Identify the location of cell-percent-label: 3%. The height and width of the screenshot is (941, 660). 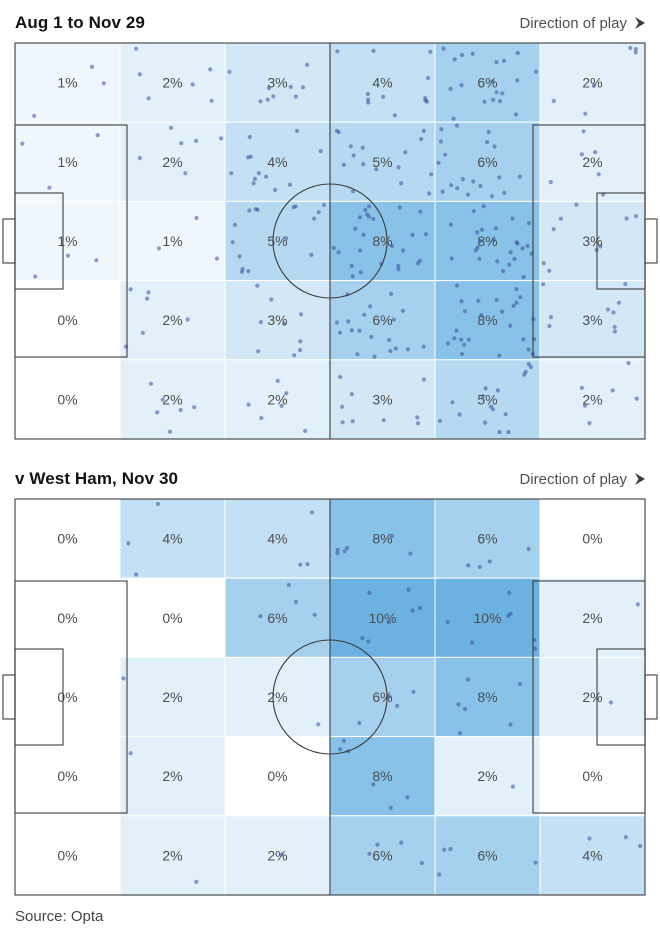
(592, 320).